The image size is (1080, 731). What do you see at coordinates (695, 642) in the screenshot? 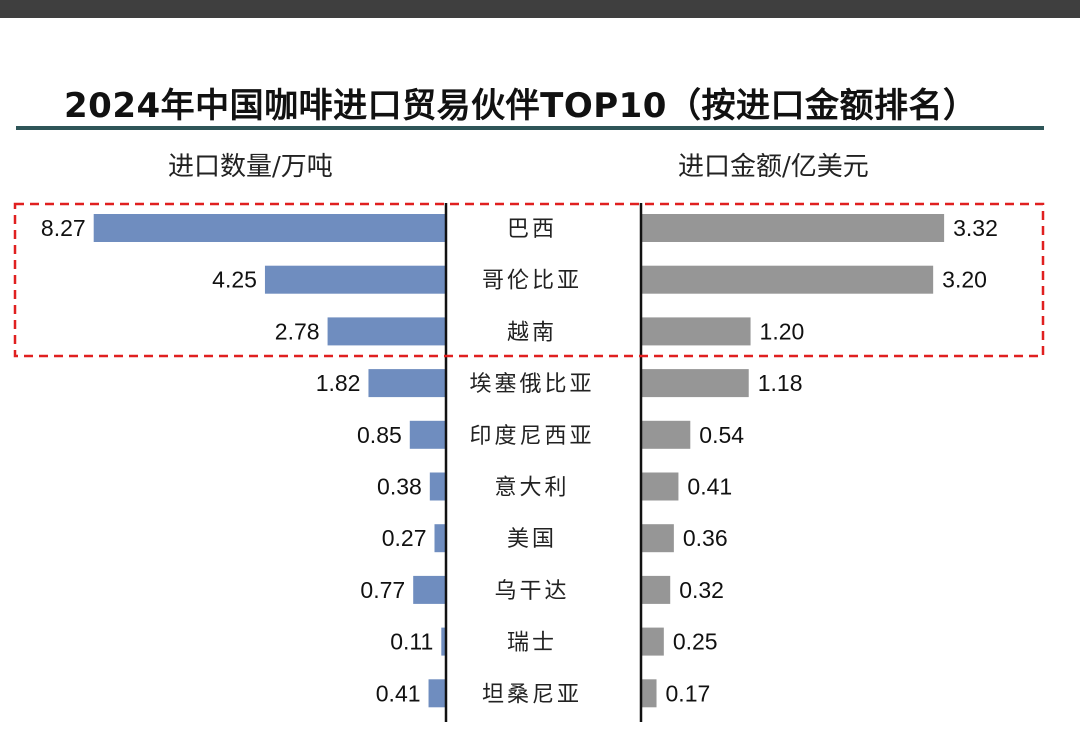
I see `amount-label: 0.25` at bounding box center [695, 642].